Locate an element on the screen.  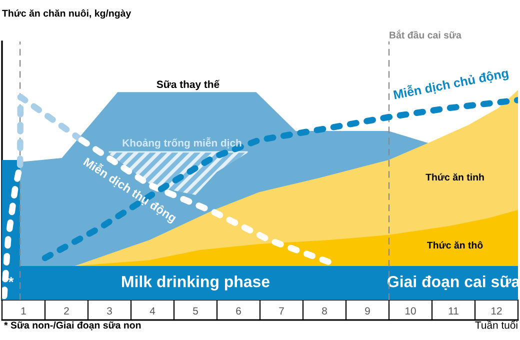
ref-line-label: Bắt đầu cai sữa is located at coordinates (426, 34).